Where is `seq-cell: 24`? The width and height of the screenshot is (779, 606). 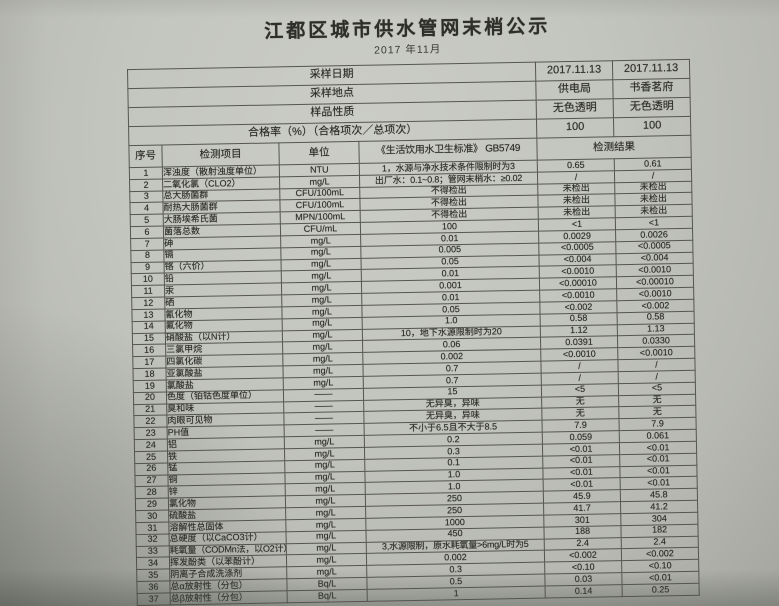
seq-cell: 24 is located at coordinates (151, 445).